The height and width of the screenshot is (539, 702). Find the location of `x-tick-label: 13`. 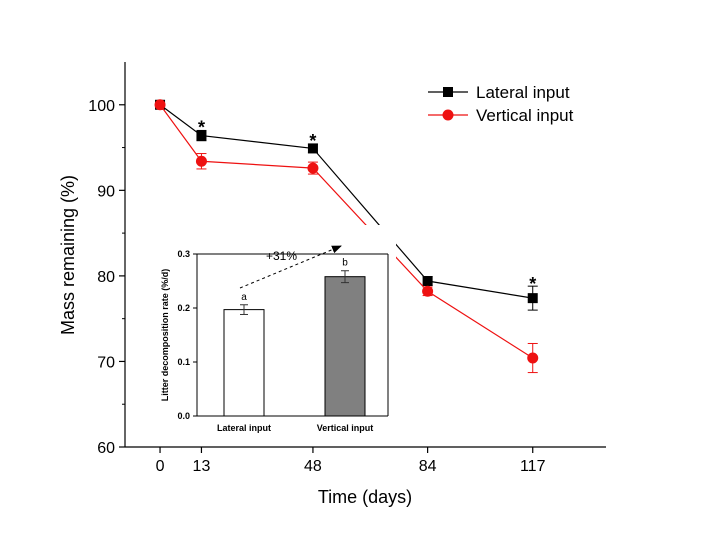

x-tick-label: 13 is located at coordinates (202, 466).